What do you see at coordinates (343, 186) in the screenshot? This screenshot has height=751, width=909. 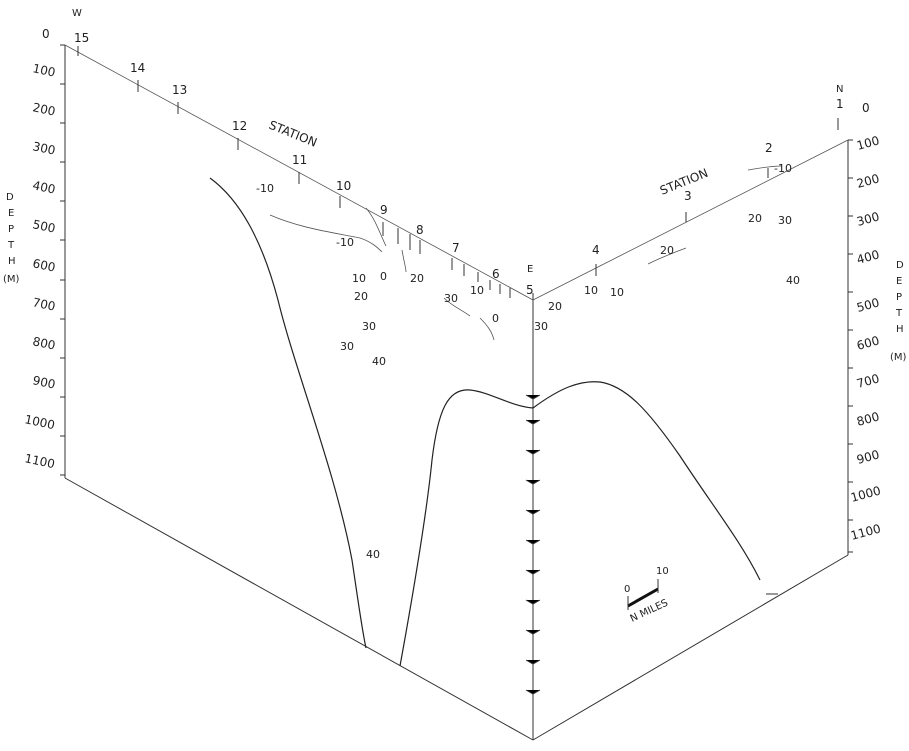 I see `station-label: 10` at bounding box center [343, 186].